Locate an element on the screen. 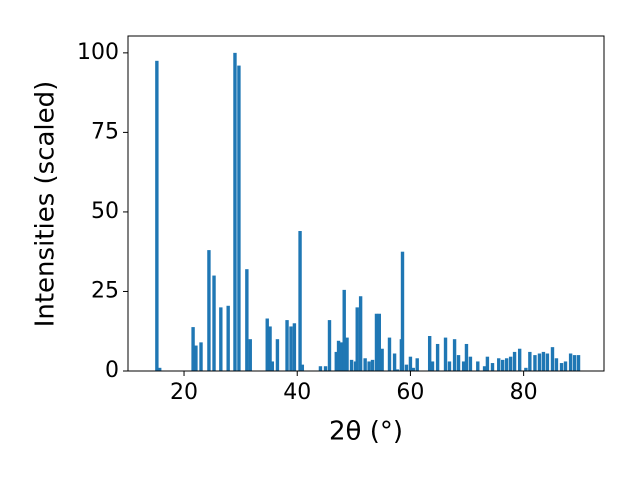  y-tick-label: 50 is located at coordinates (105, 211).